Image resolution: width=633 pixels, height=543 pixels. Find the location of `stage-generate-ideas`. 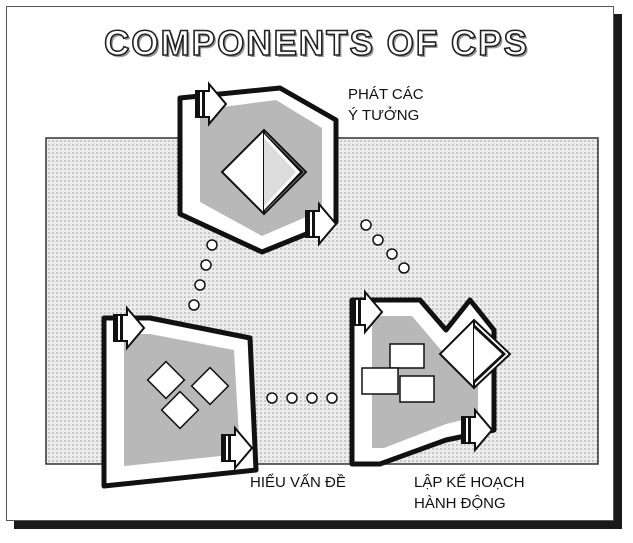

stage-generate-ideas is located at coordinates (258, 170).